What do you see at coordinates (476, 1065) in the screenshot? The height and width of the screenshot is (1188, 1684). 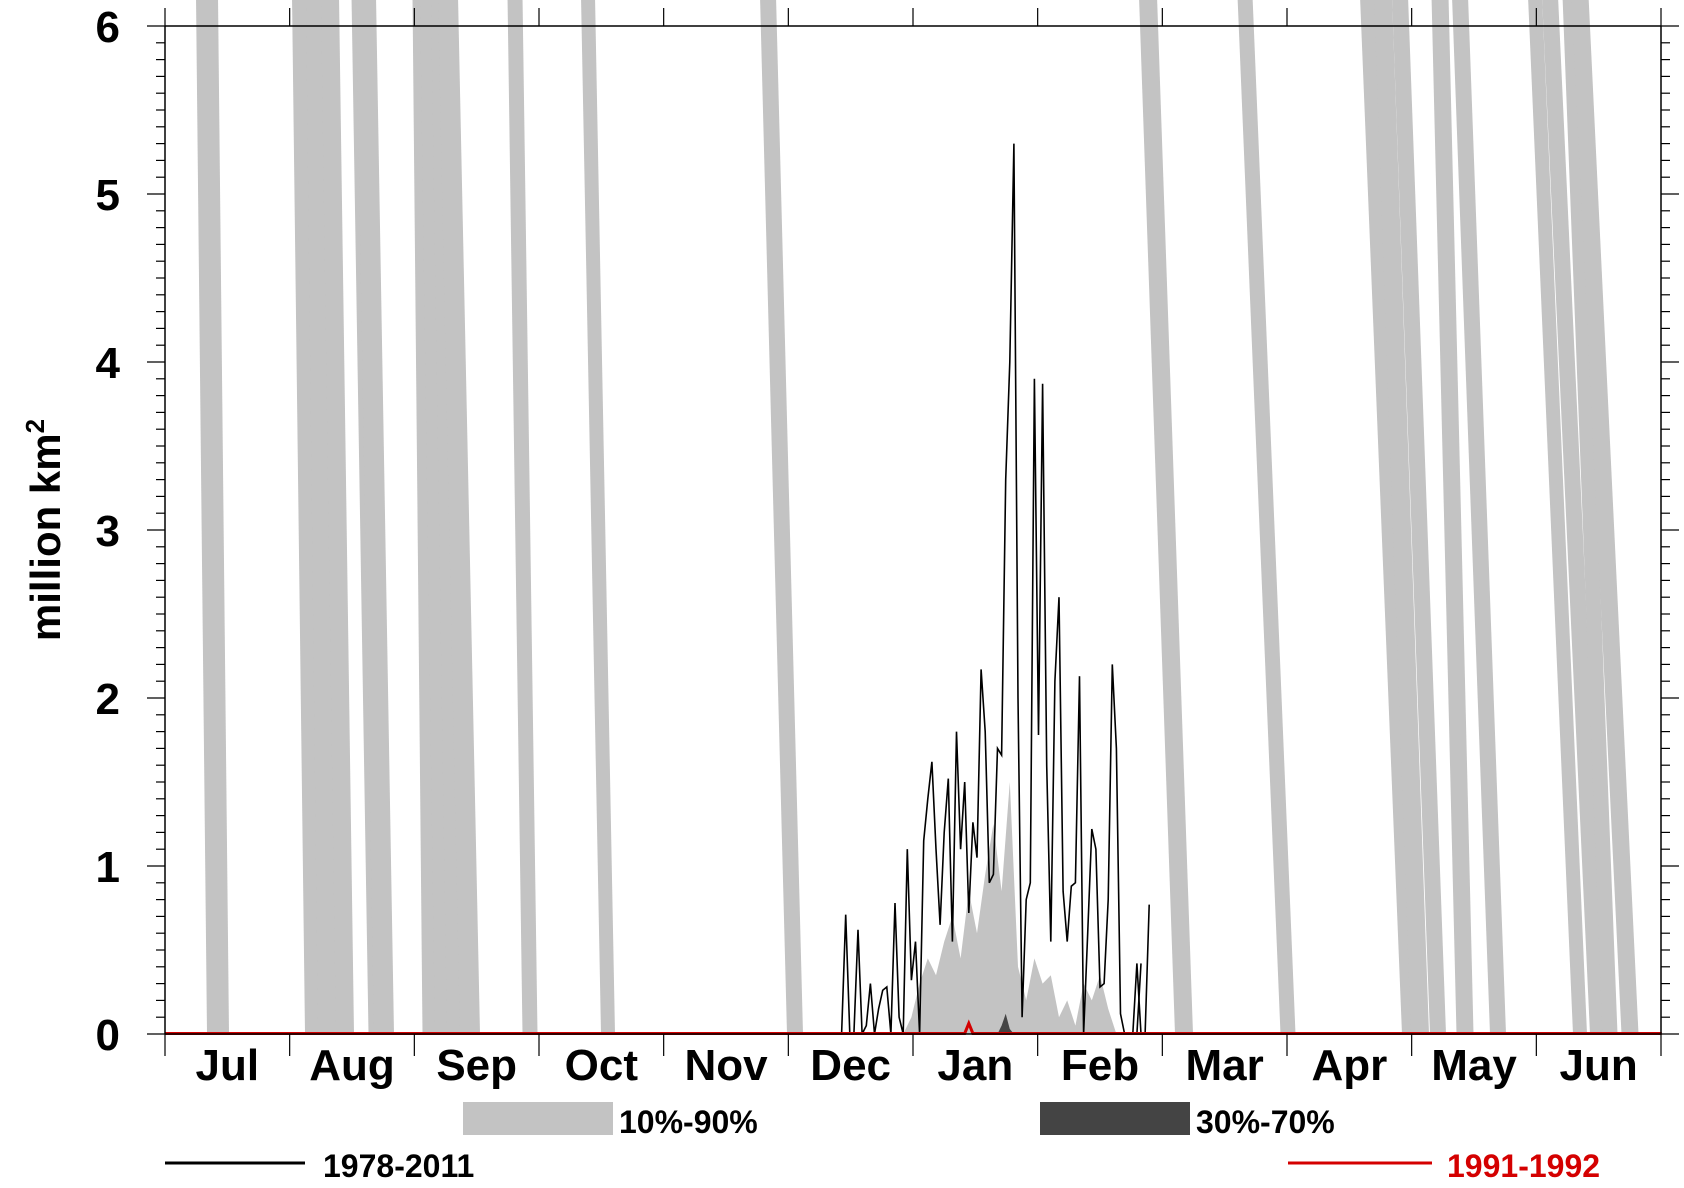 I see `x-month-label-sep: Sep` at bounding box center [476, 1065].